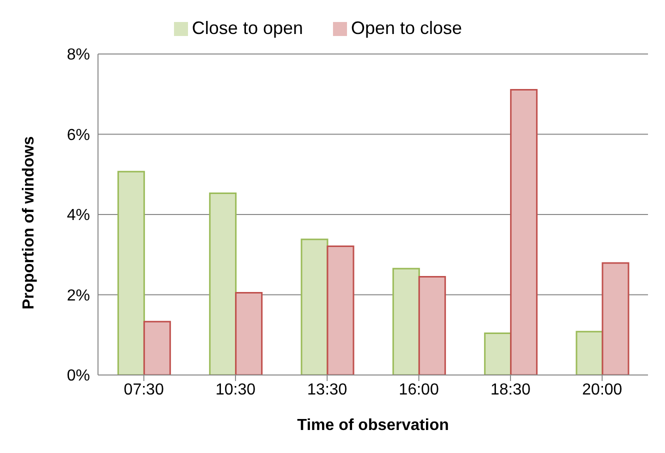 The width and height of the screenshot is (665, 453). Describe the element at coordinates (406, 28) in the screenshot. I see `legend-label: Open to close` at that location.